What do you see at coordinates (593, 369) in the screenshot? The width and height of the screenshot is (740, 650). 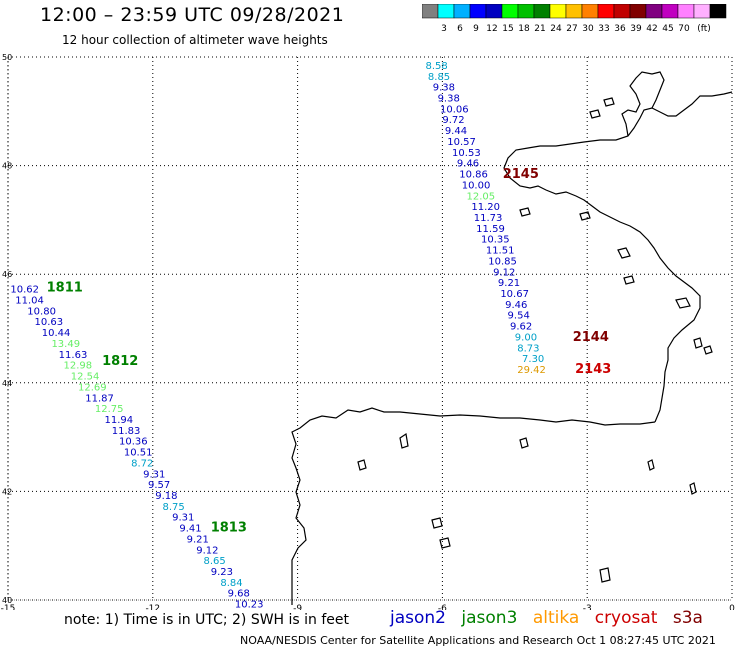 I see `track-time-tag: 2143` at bounding box center [593, 369].